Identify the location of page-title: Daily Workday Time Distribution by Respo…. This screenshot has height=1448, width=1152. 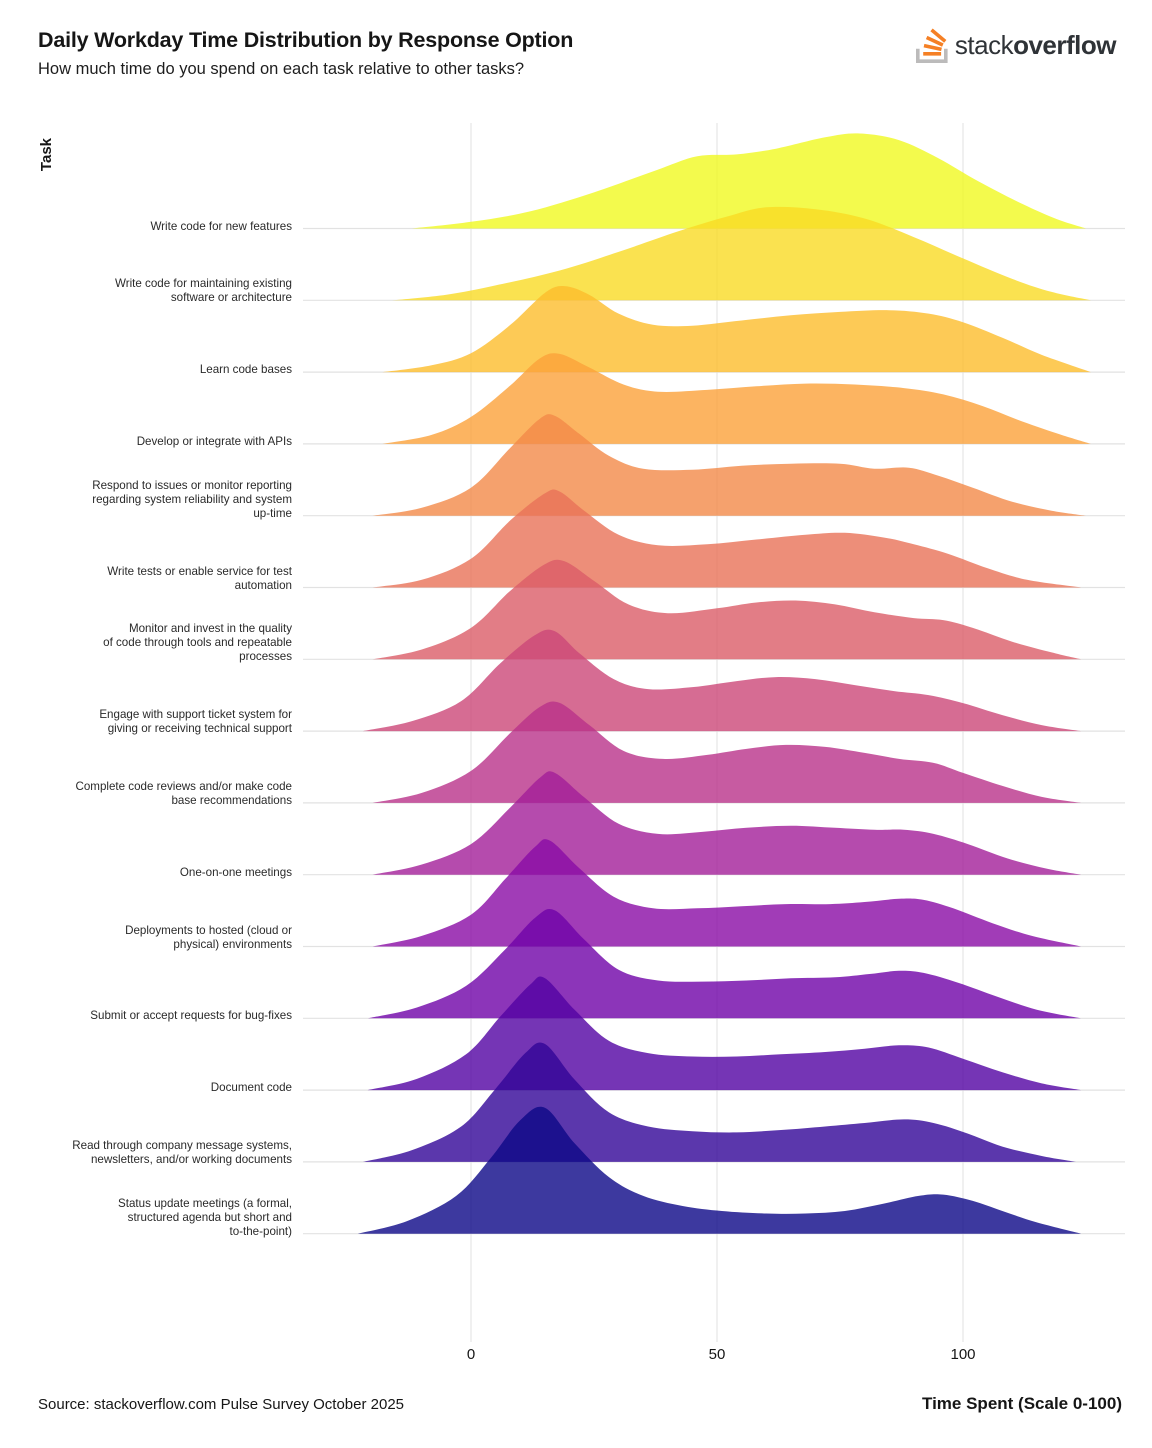
(306, 40).